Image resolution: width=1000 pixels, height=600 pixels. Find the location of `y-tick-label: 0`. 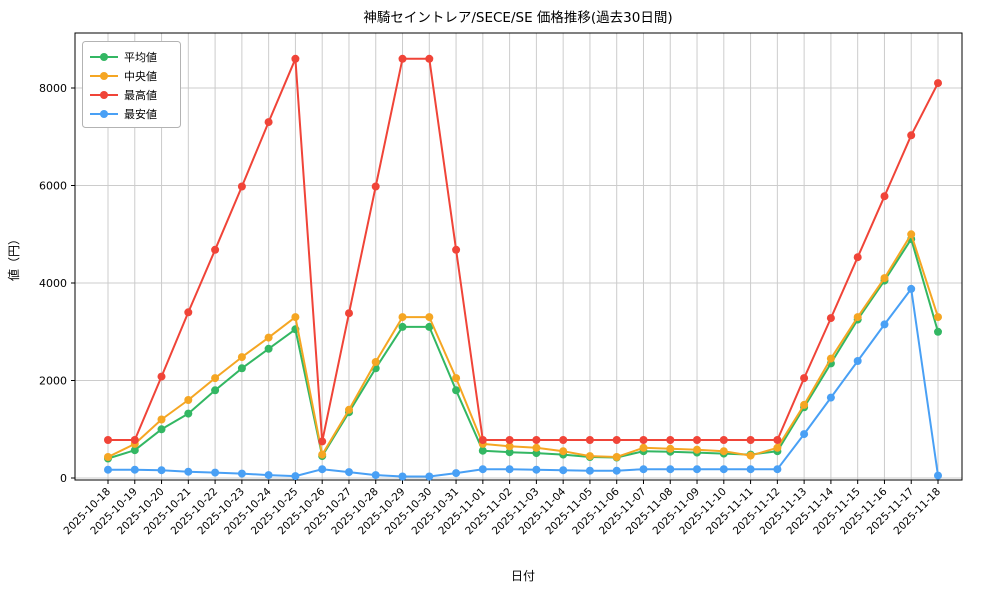

y-tick-label: 0 is located at coordinates (63, 478).